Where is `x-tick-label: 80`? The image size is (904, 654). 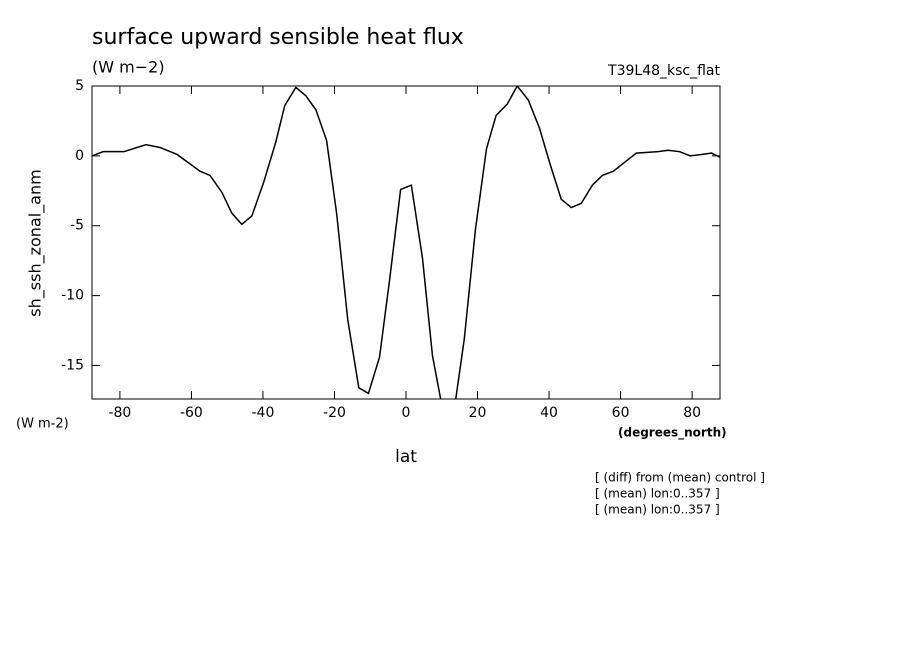
x-tick-label: 80 is located at coordinates (692, 413).